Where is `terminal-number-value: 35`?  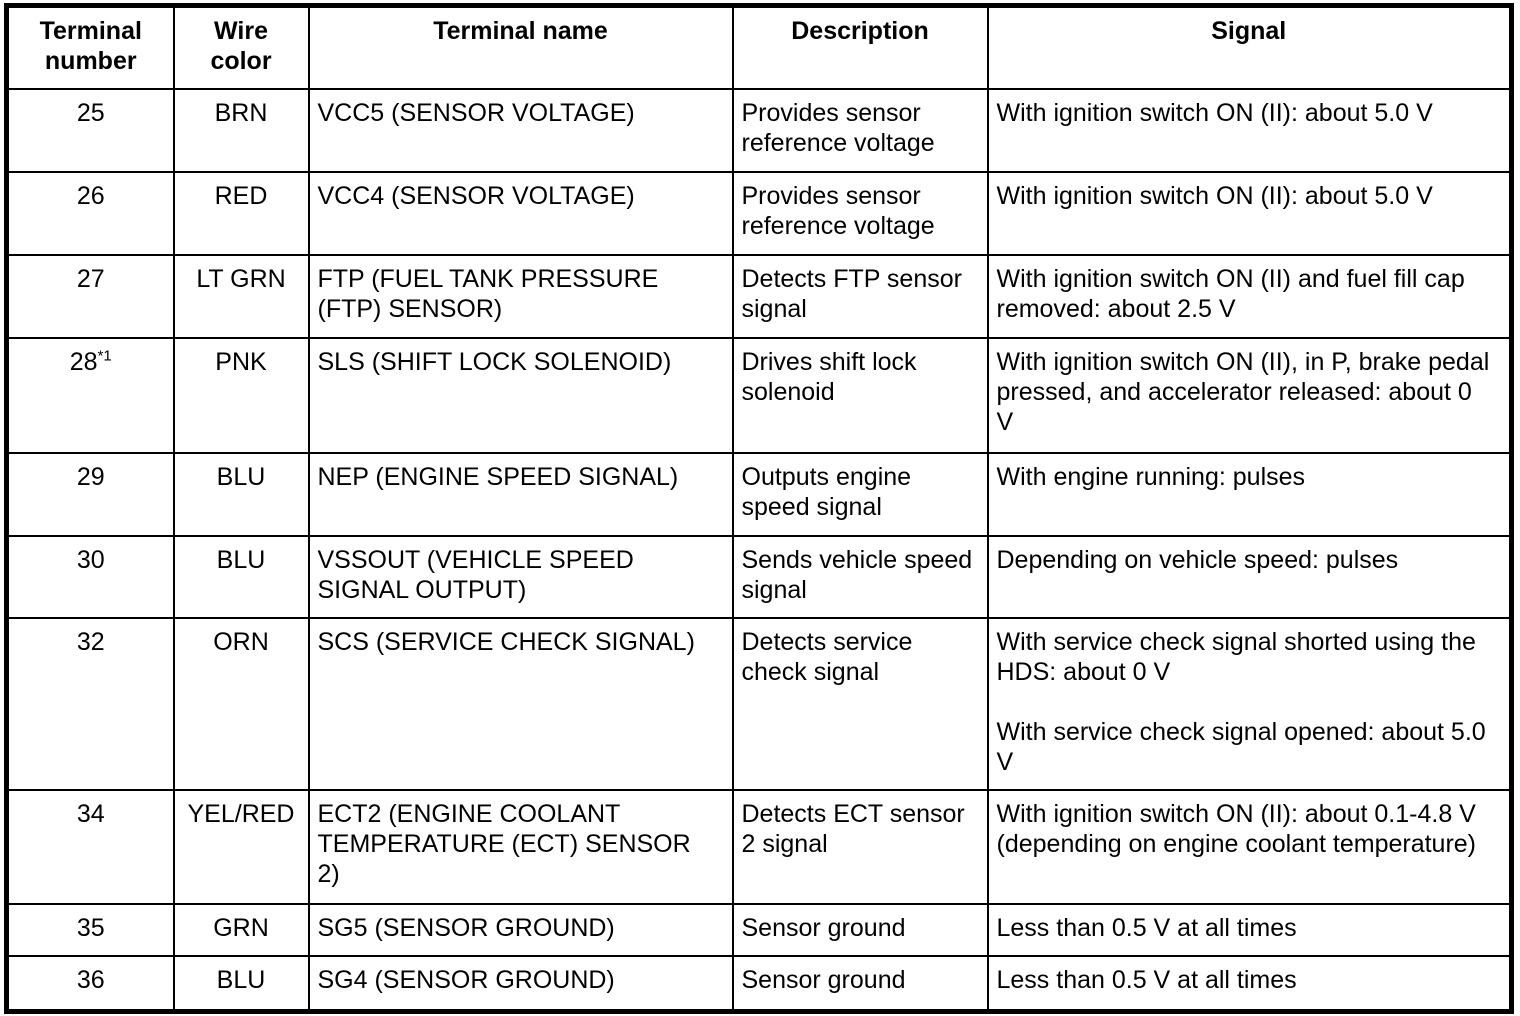 terminal-number-value: 35 is located at coordinates (90, 928).